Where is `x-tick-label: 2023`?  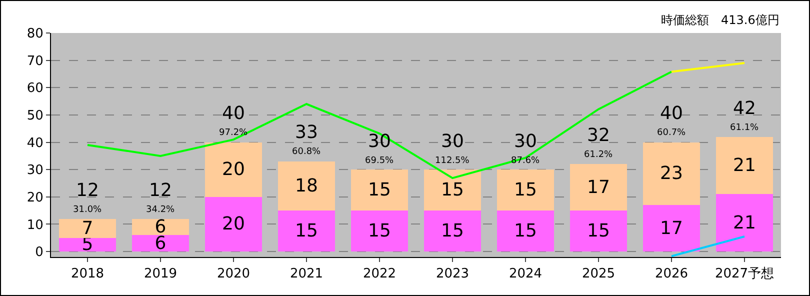
x-tick-label: 2023 is located at coordinates (453, 274).